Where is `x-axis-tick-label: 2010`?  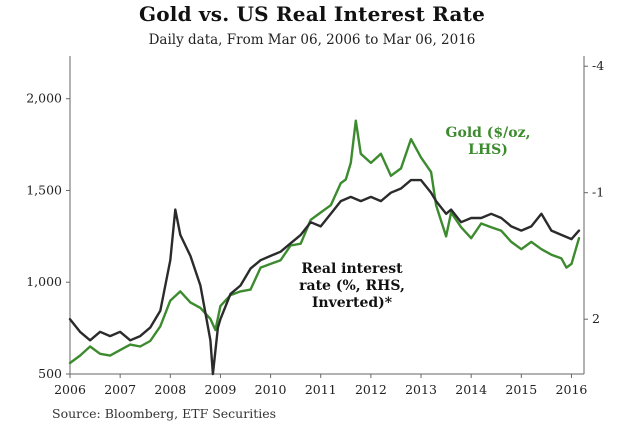
x-axis-tick-label: 2010 is located at coordinates (271, 389).